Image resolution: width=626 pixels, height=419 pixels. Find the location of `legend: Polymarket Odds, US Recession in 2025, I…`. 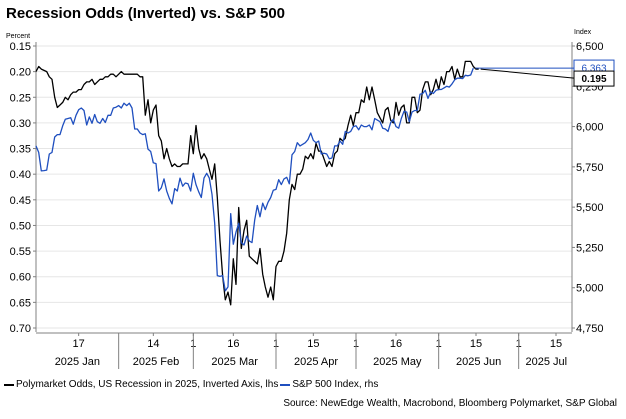

legend: Polymarket Odds, US Recession in 2025, I… is located at coordinates (192, 384).